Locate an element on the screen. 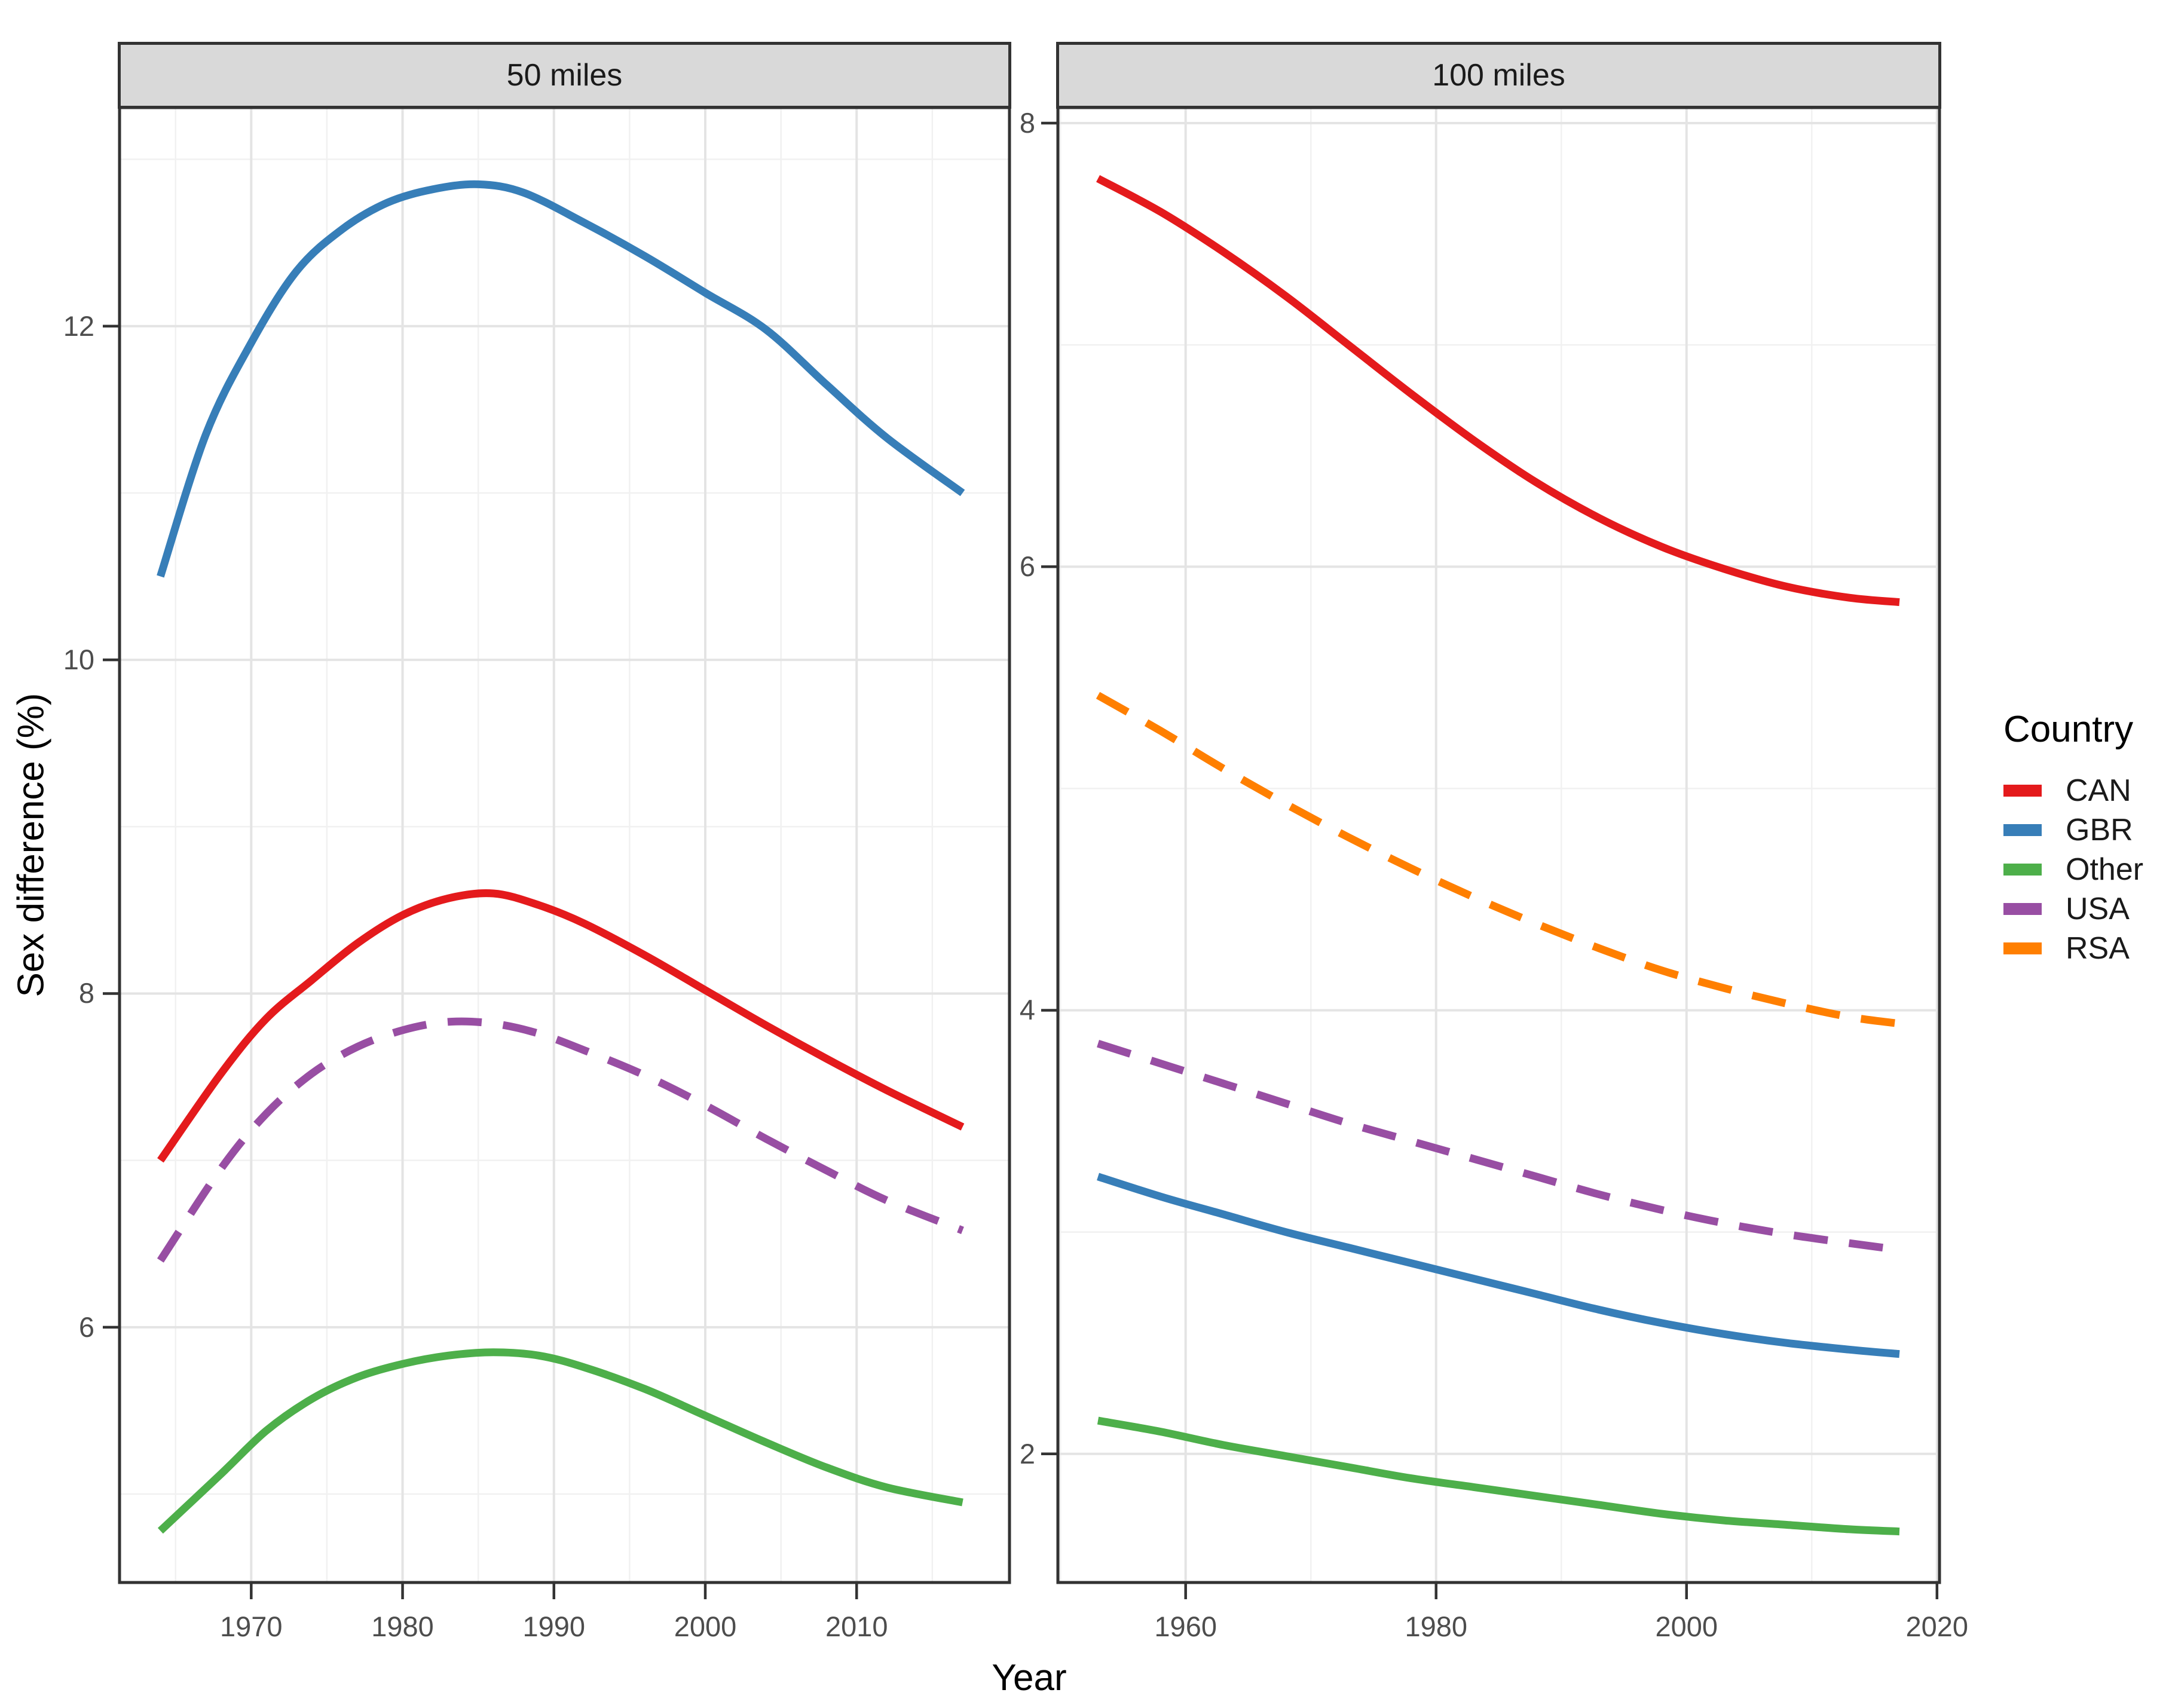 This screenshot has width=2169, height=1708. legend-title: Country is located at coordinates (2068, 729).